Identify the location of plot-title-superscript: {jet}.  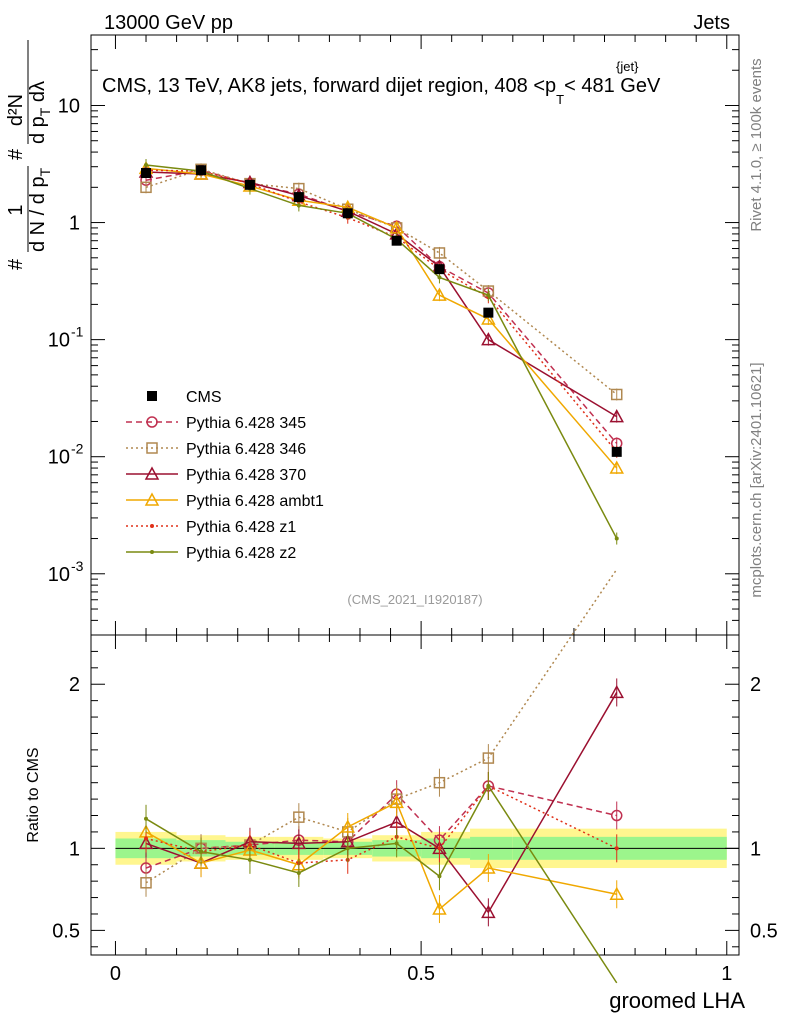
(627, 66).